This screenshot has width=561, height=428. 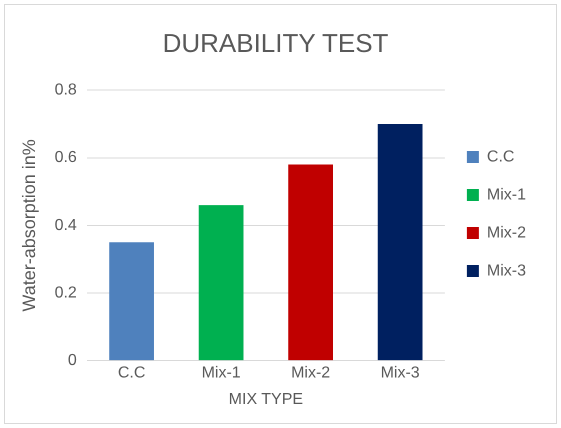 I want to click on legend-label: Mix-1, so click(x=506, y=195).